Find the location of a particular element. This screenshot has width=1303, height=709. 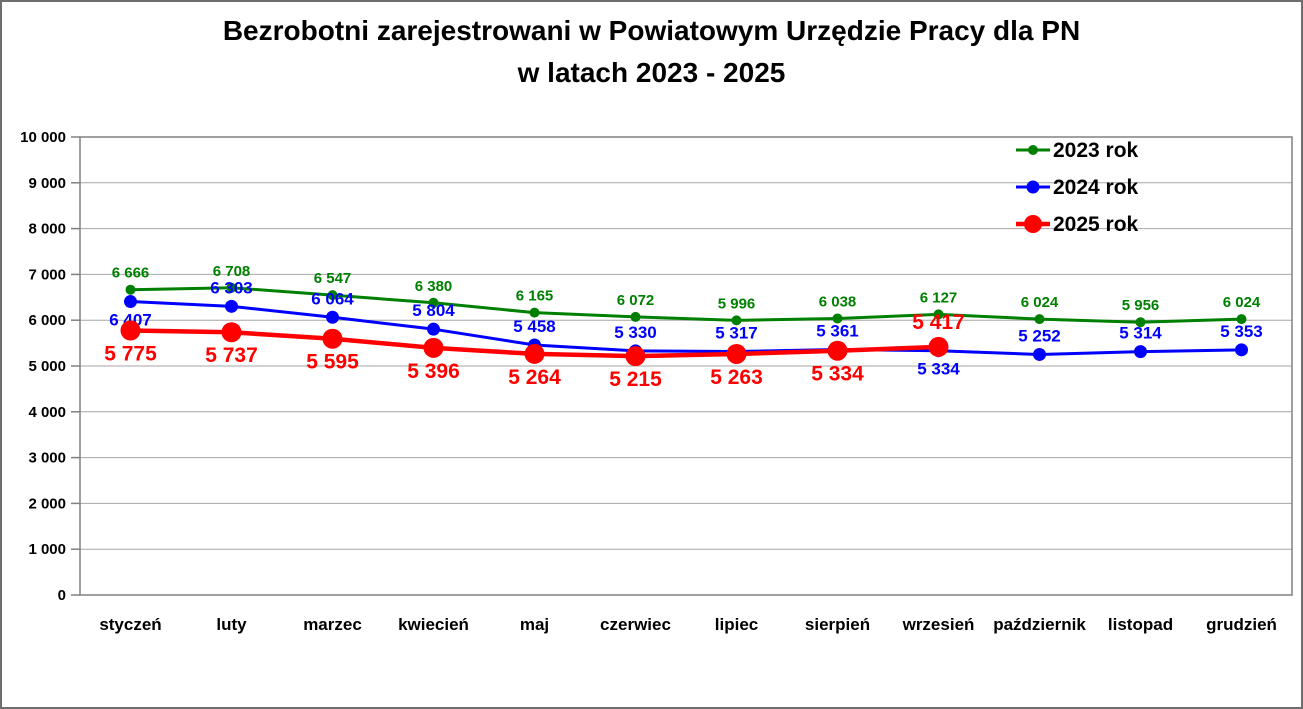

x-axis-label: lipiec is located at coordinates (736, 624).